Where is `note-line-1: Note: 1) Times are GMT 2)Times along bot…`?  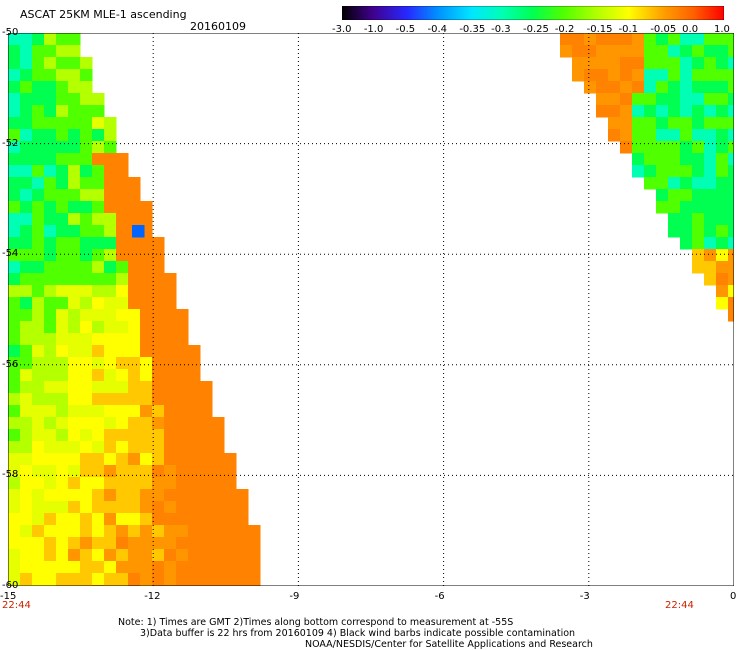 note-line-1: Note: 1) Times are GMT 2)Times along bot… is located at coordinates (316, 622).